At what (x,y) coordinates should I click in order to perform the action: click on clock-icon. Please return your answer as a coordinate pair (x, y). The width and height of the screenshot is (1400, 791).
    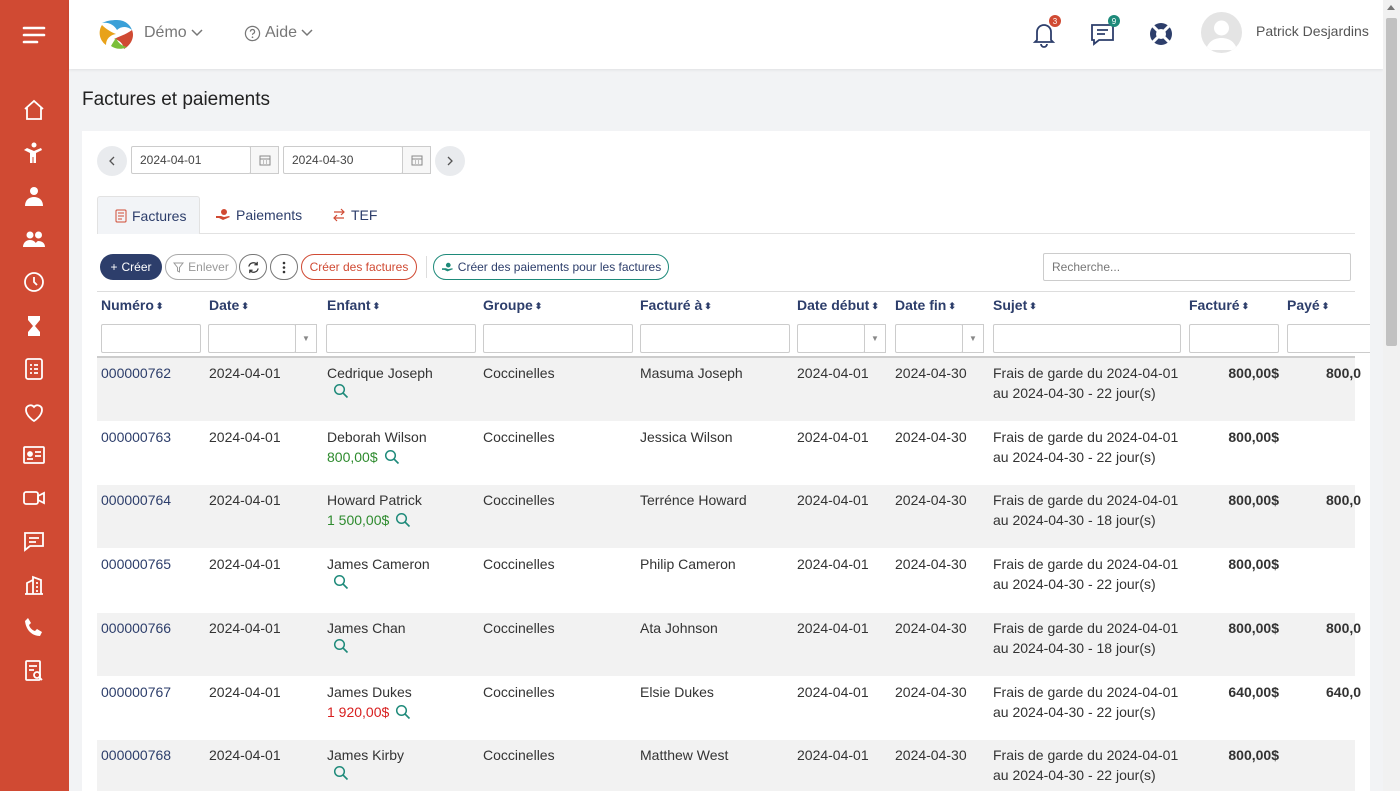
    Looking at the image, I should click on (34, 282).